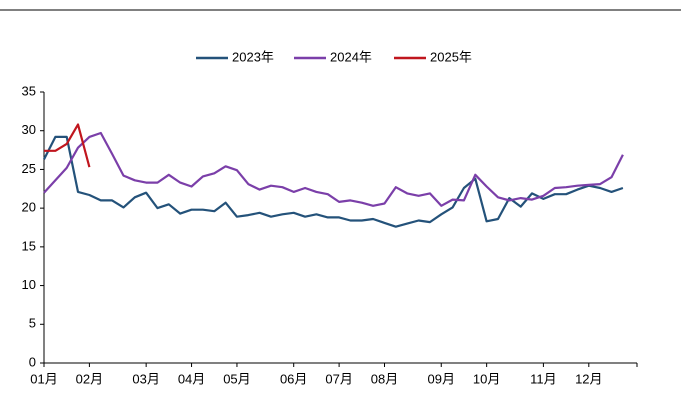 The width and height of the screenshot is (681, 420). Describe the element at coordinates (43, 378) in the screenshot. I see `x-tick-label: 01月` at that location.